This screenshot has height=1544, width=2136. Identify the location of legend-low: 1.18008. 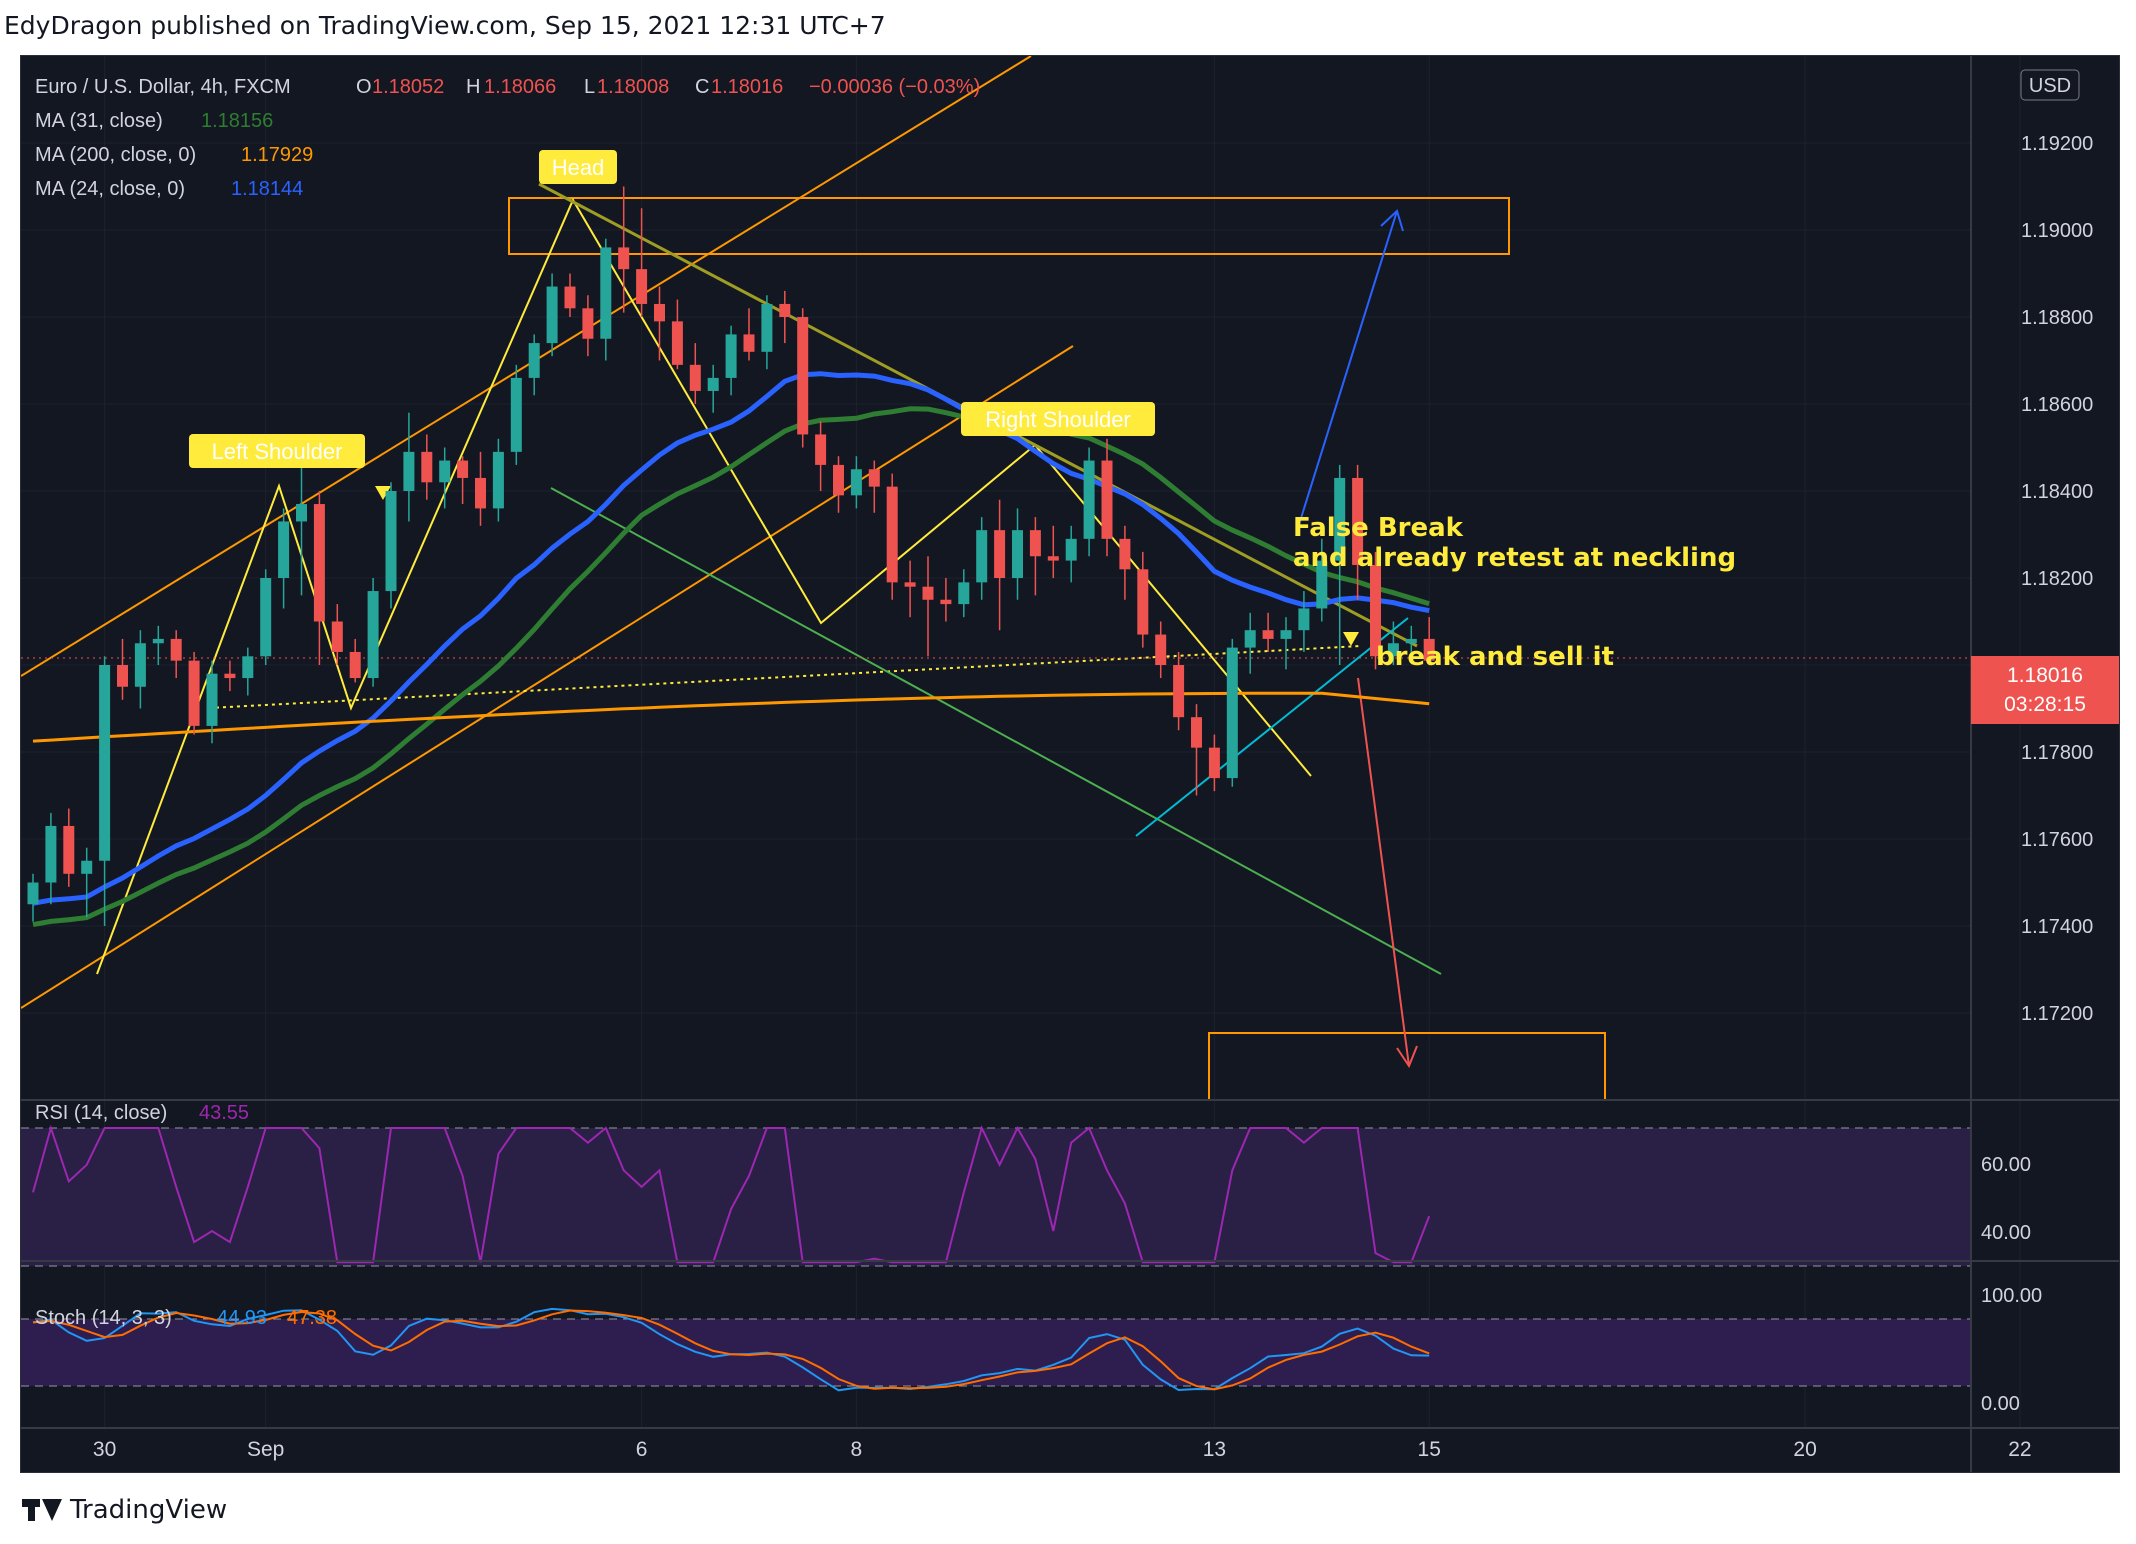
(633, 87).